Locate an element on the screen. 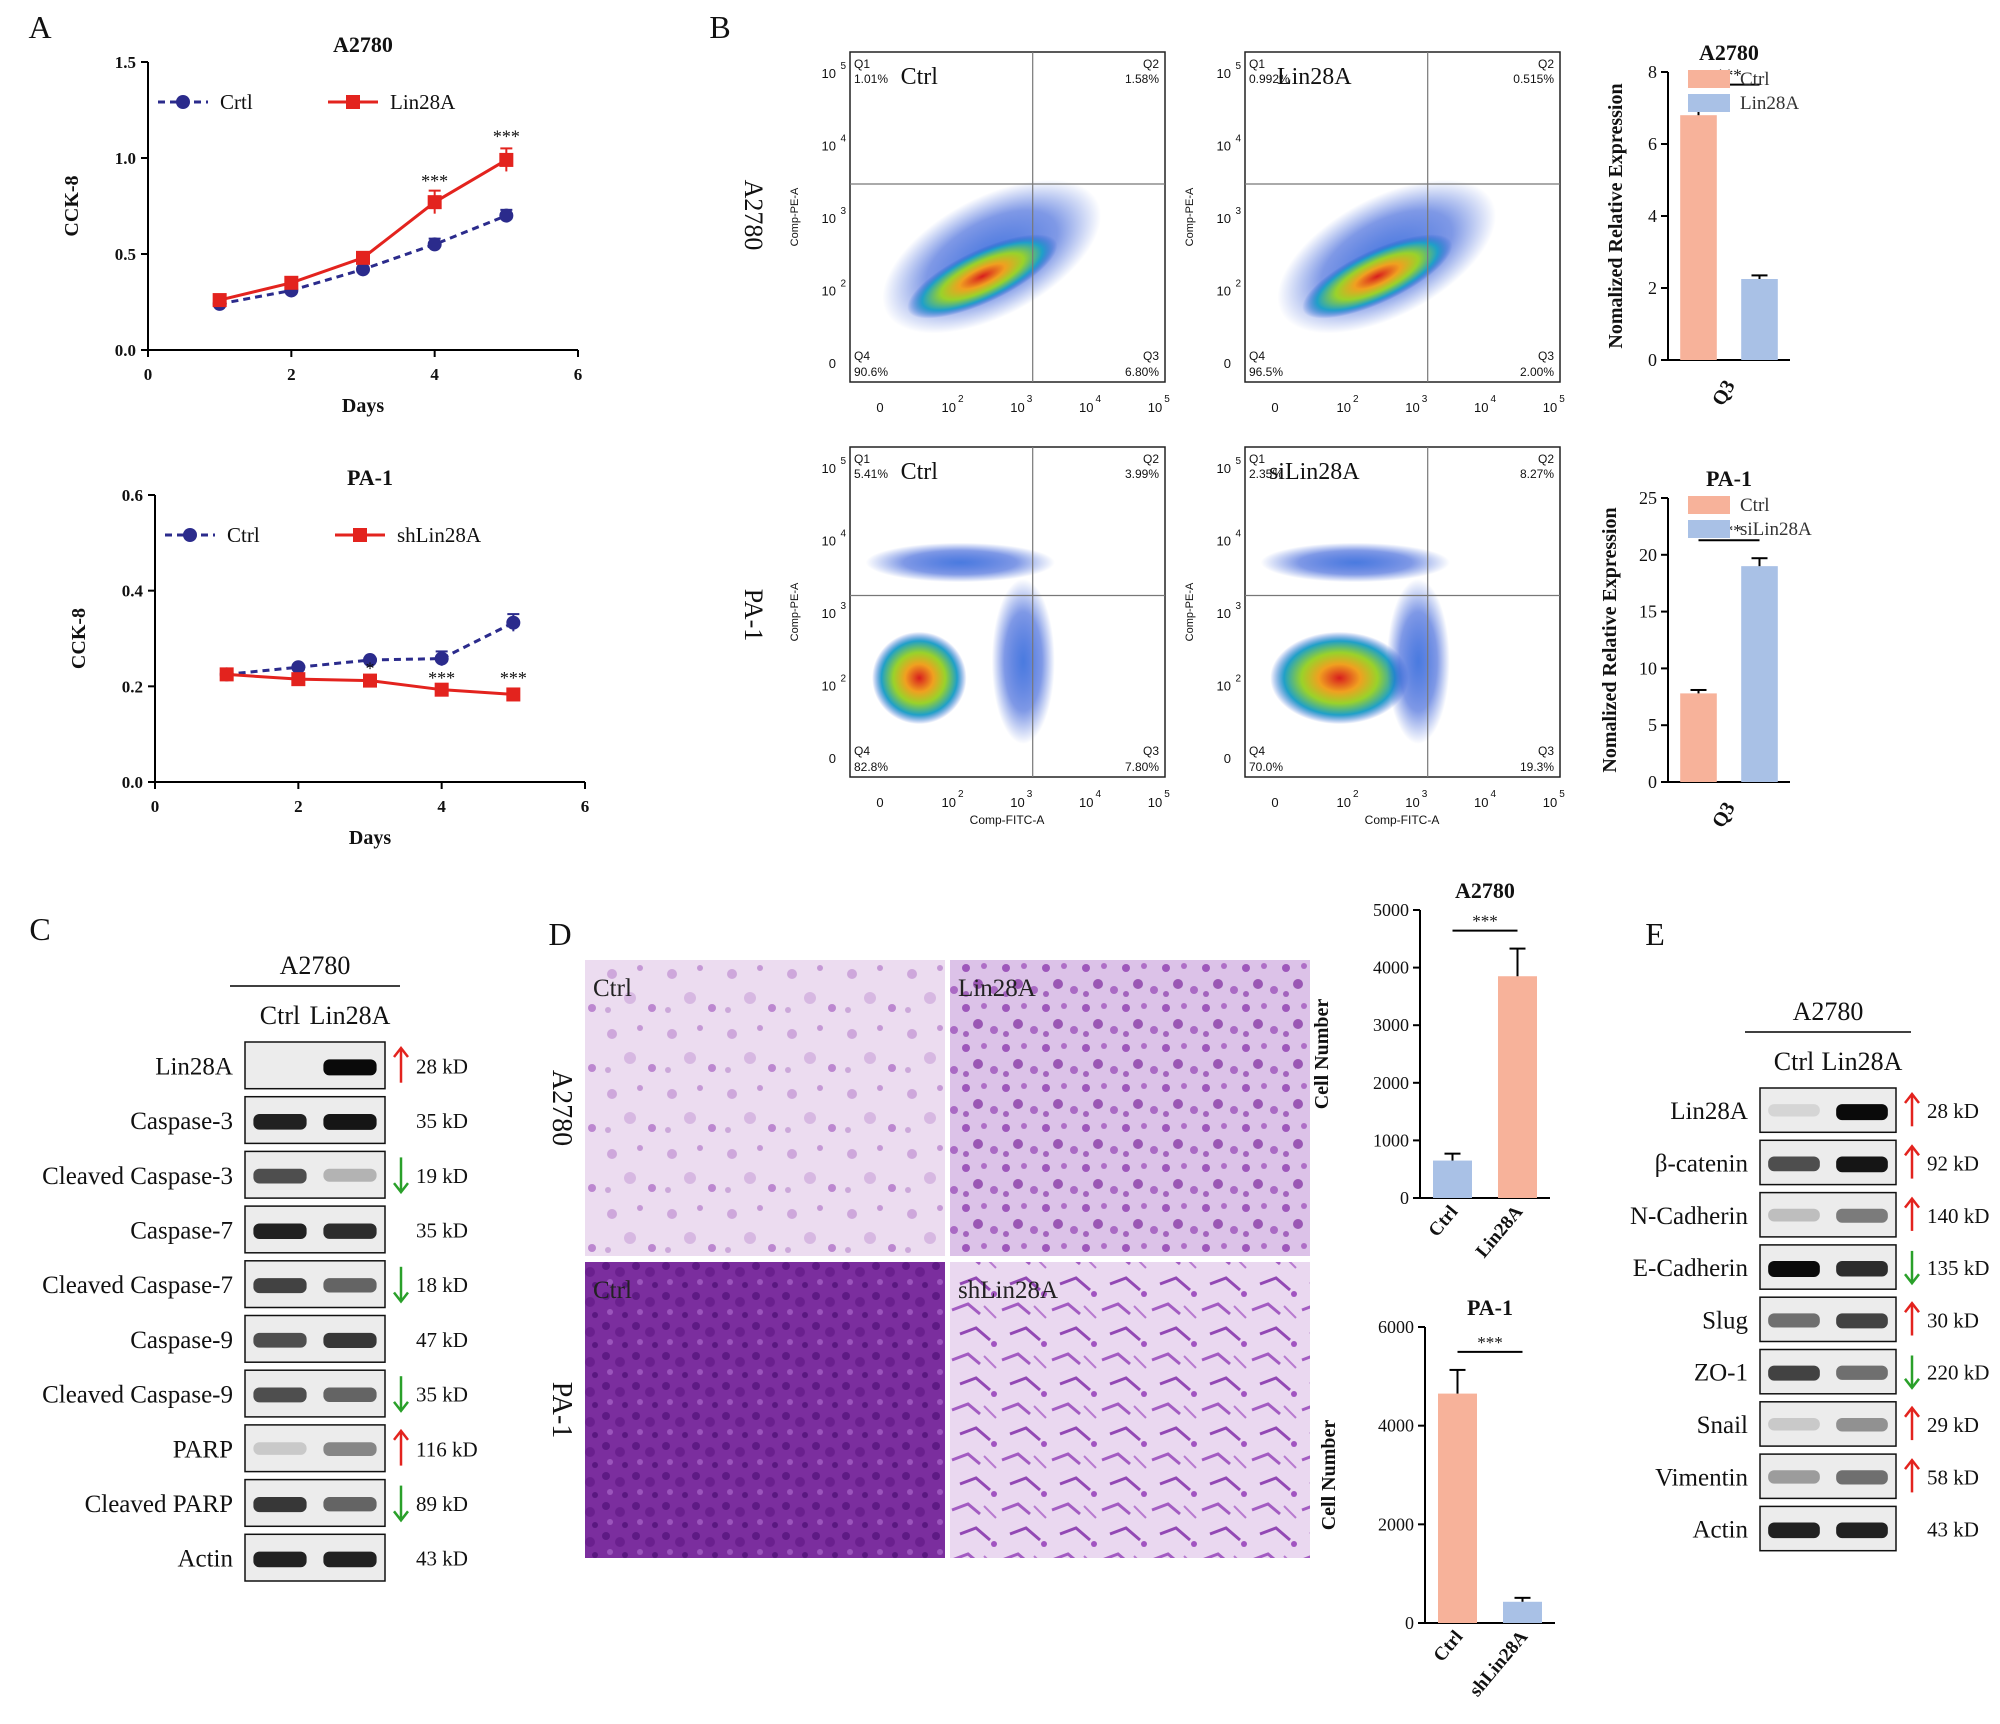 The width and height of the screenshot is (2000, 1724). y-tick-label: 1.0 is located at coordinates (125, 158).